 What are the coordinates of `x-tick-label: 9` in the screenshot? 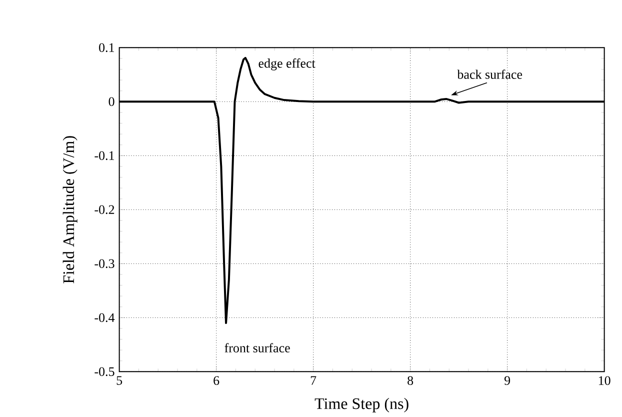 It's located at (507, 381).